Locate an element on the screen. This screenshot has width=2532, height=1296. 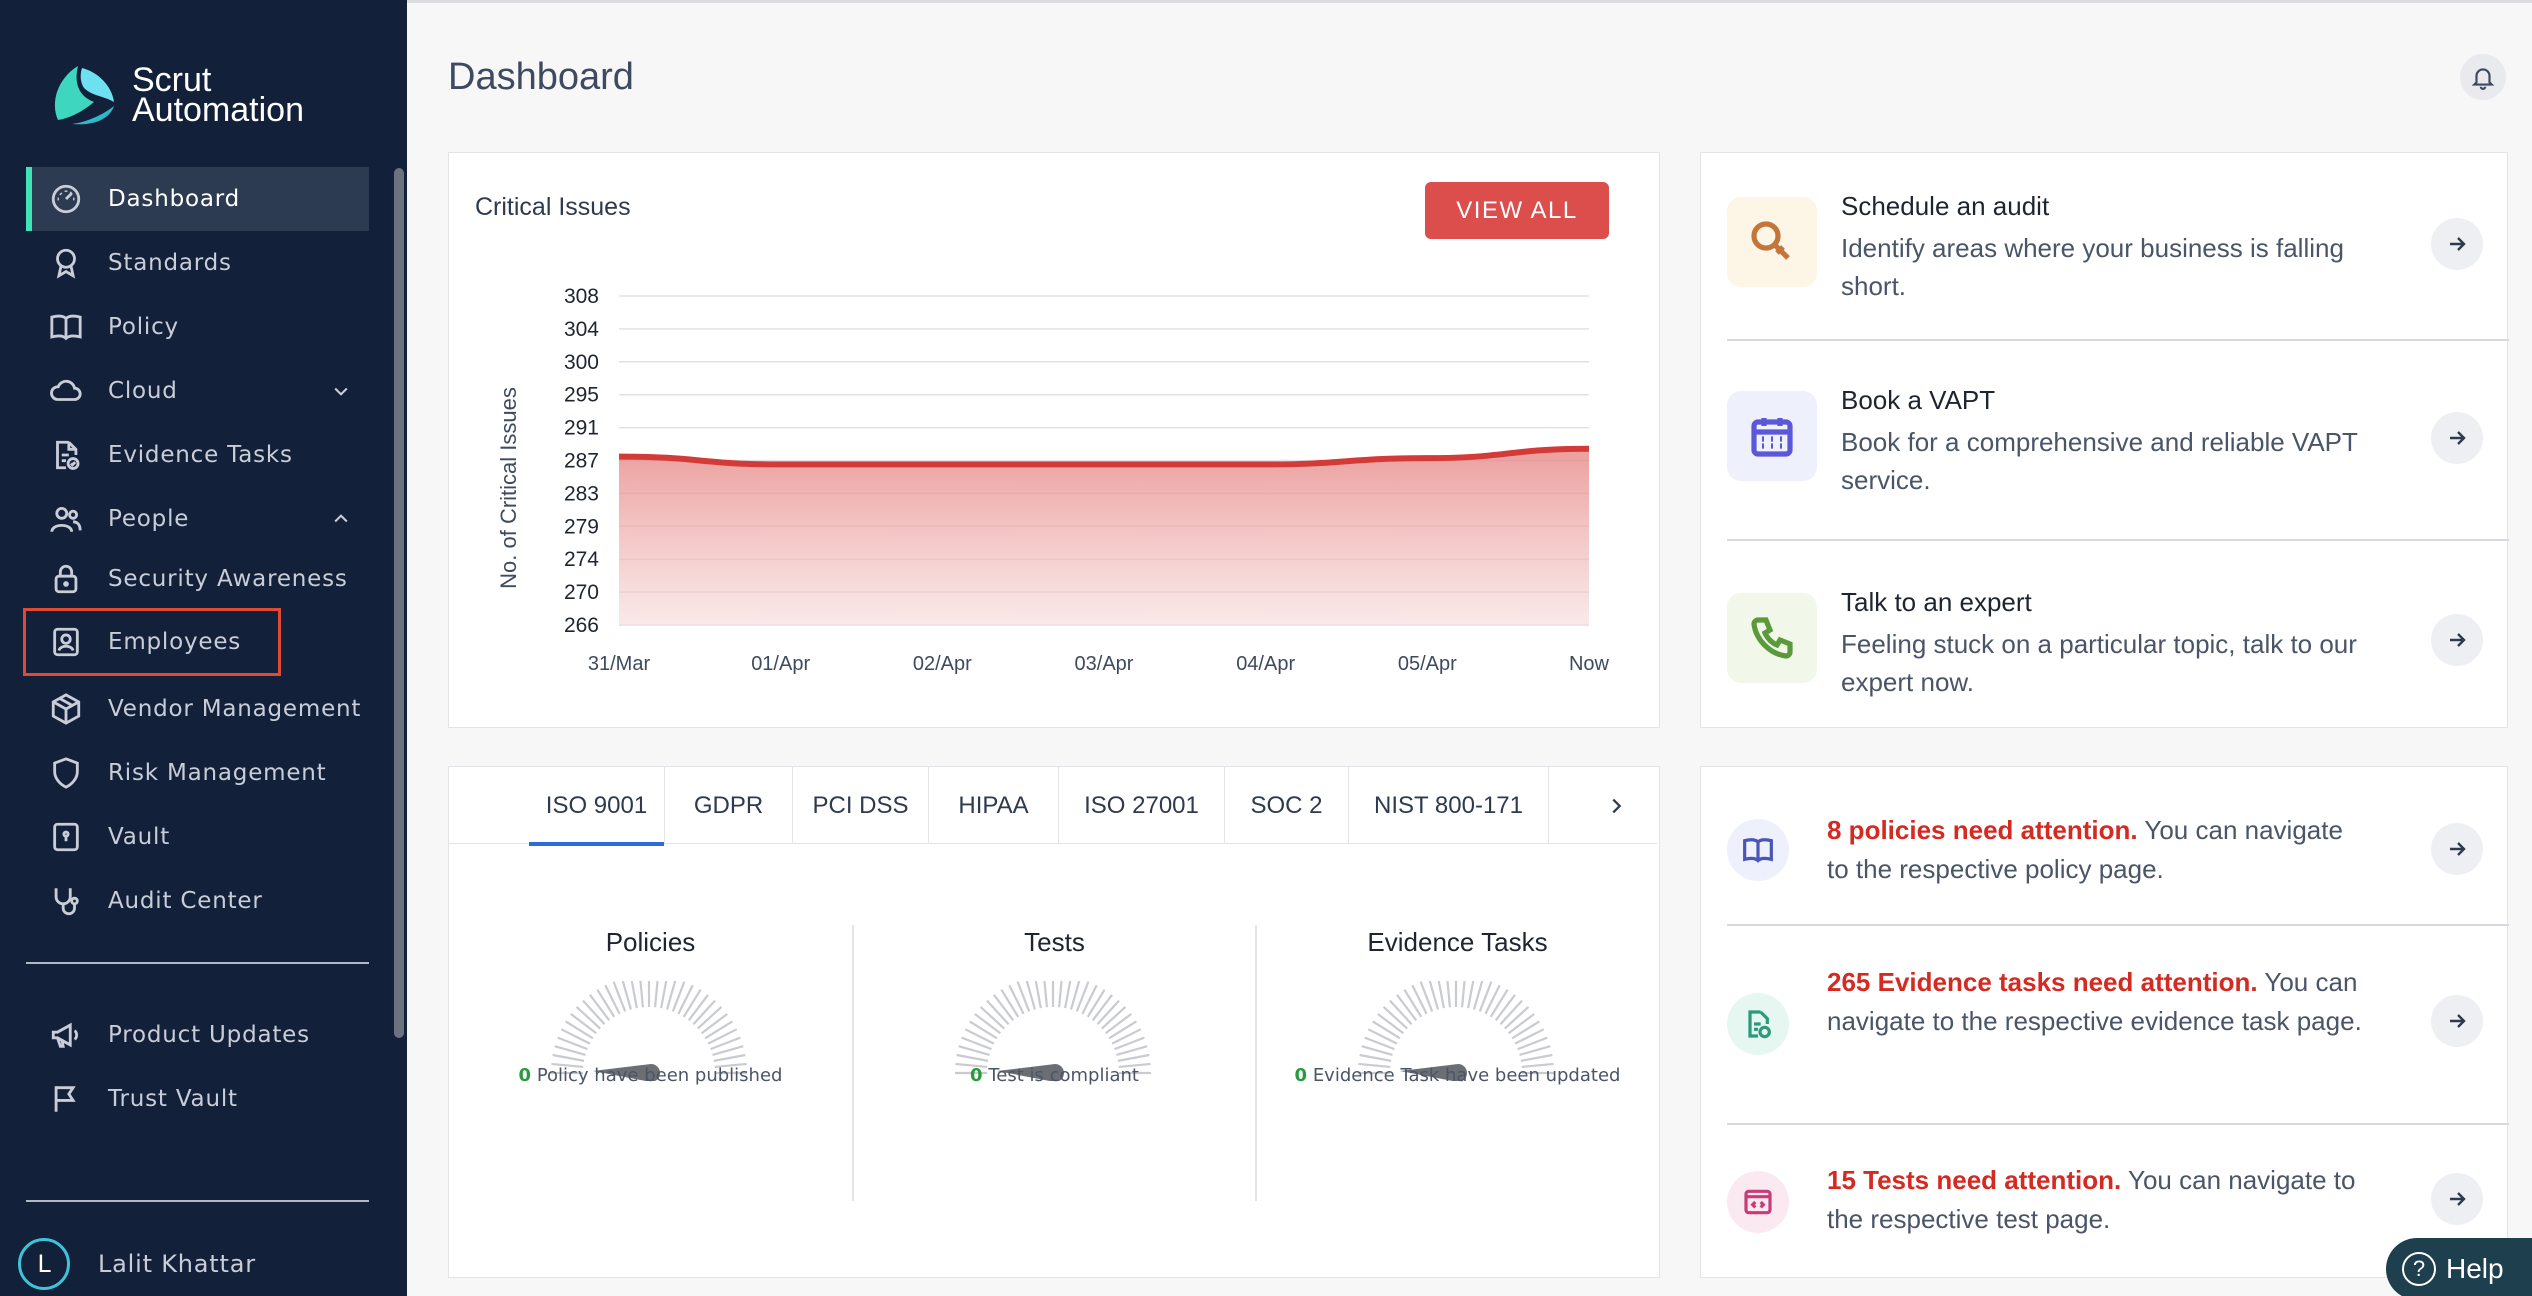
chevron-right-icon is located at coordinates (1617, 805).